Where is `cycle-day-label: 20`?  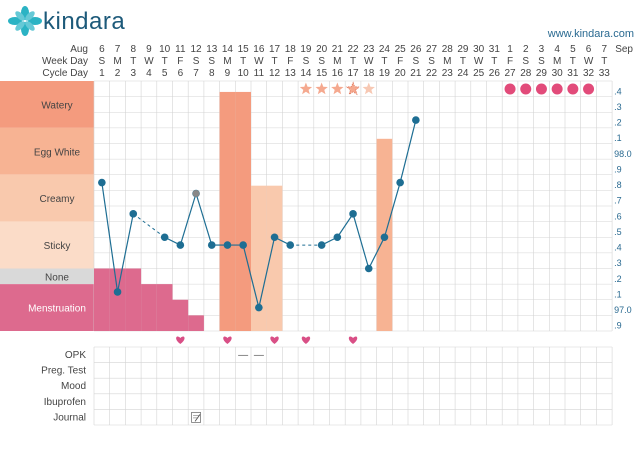 cycle-day-label: 20 is located at coordinates (401, 73).